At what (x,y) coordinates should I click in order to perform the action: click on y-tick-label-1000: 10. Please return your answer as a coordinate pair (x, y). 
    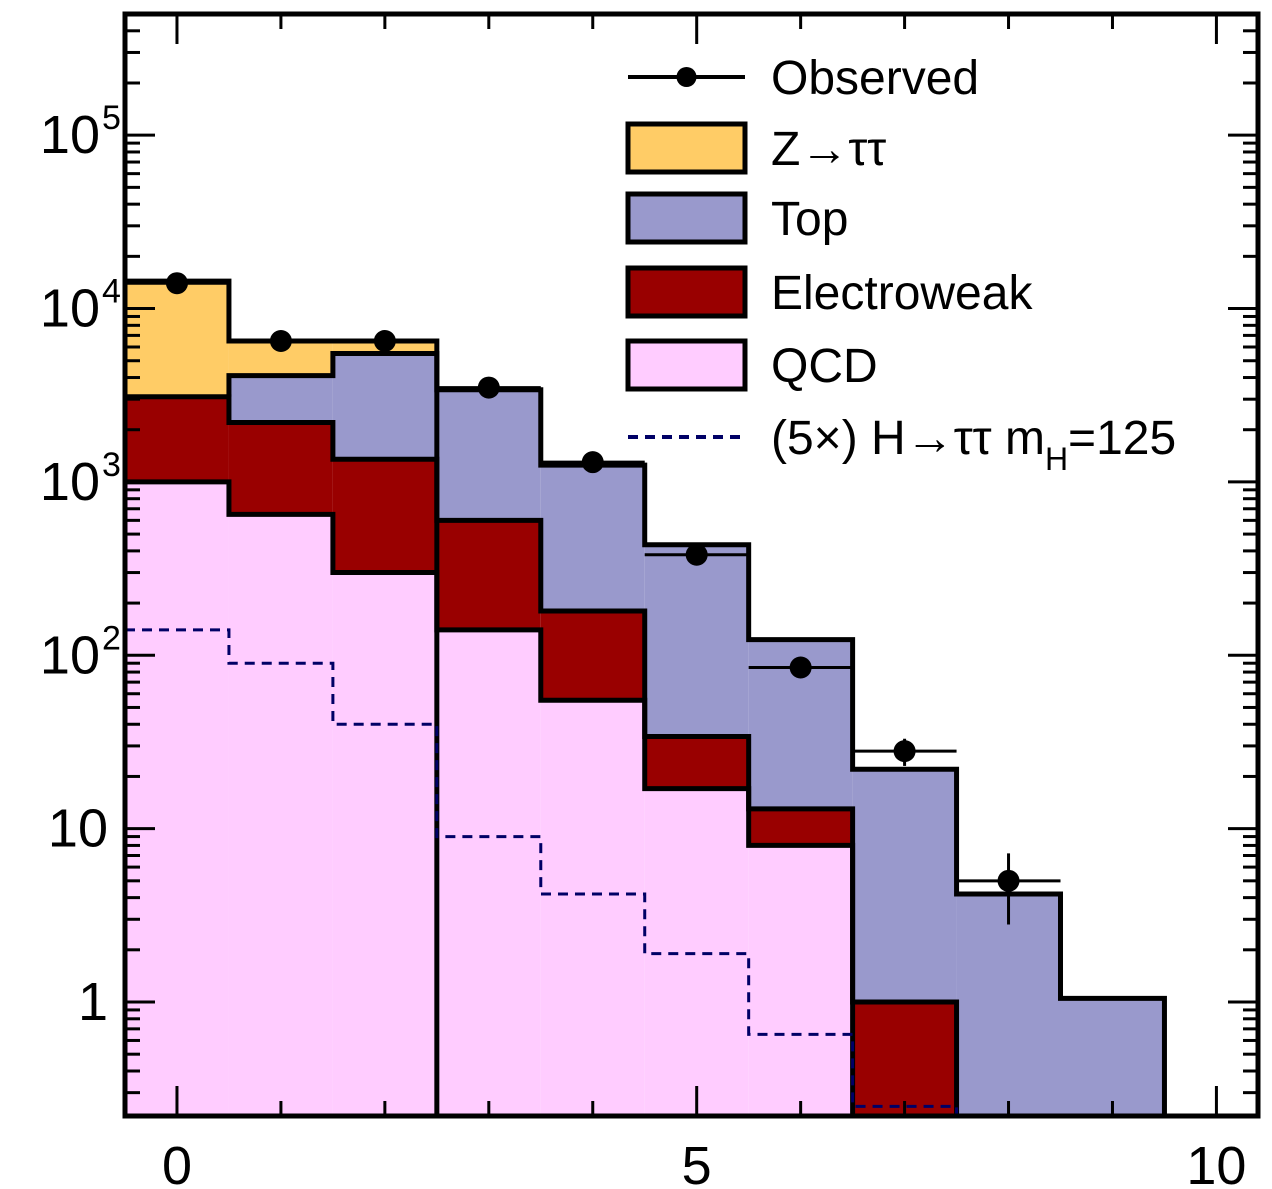
    Looking at the image, I should click on (70, 482).